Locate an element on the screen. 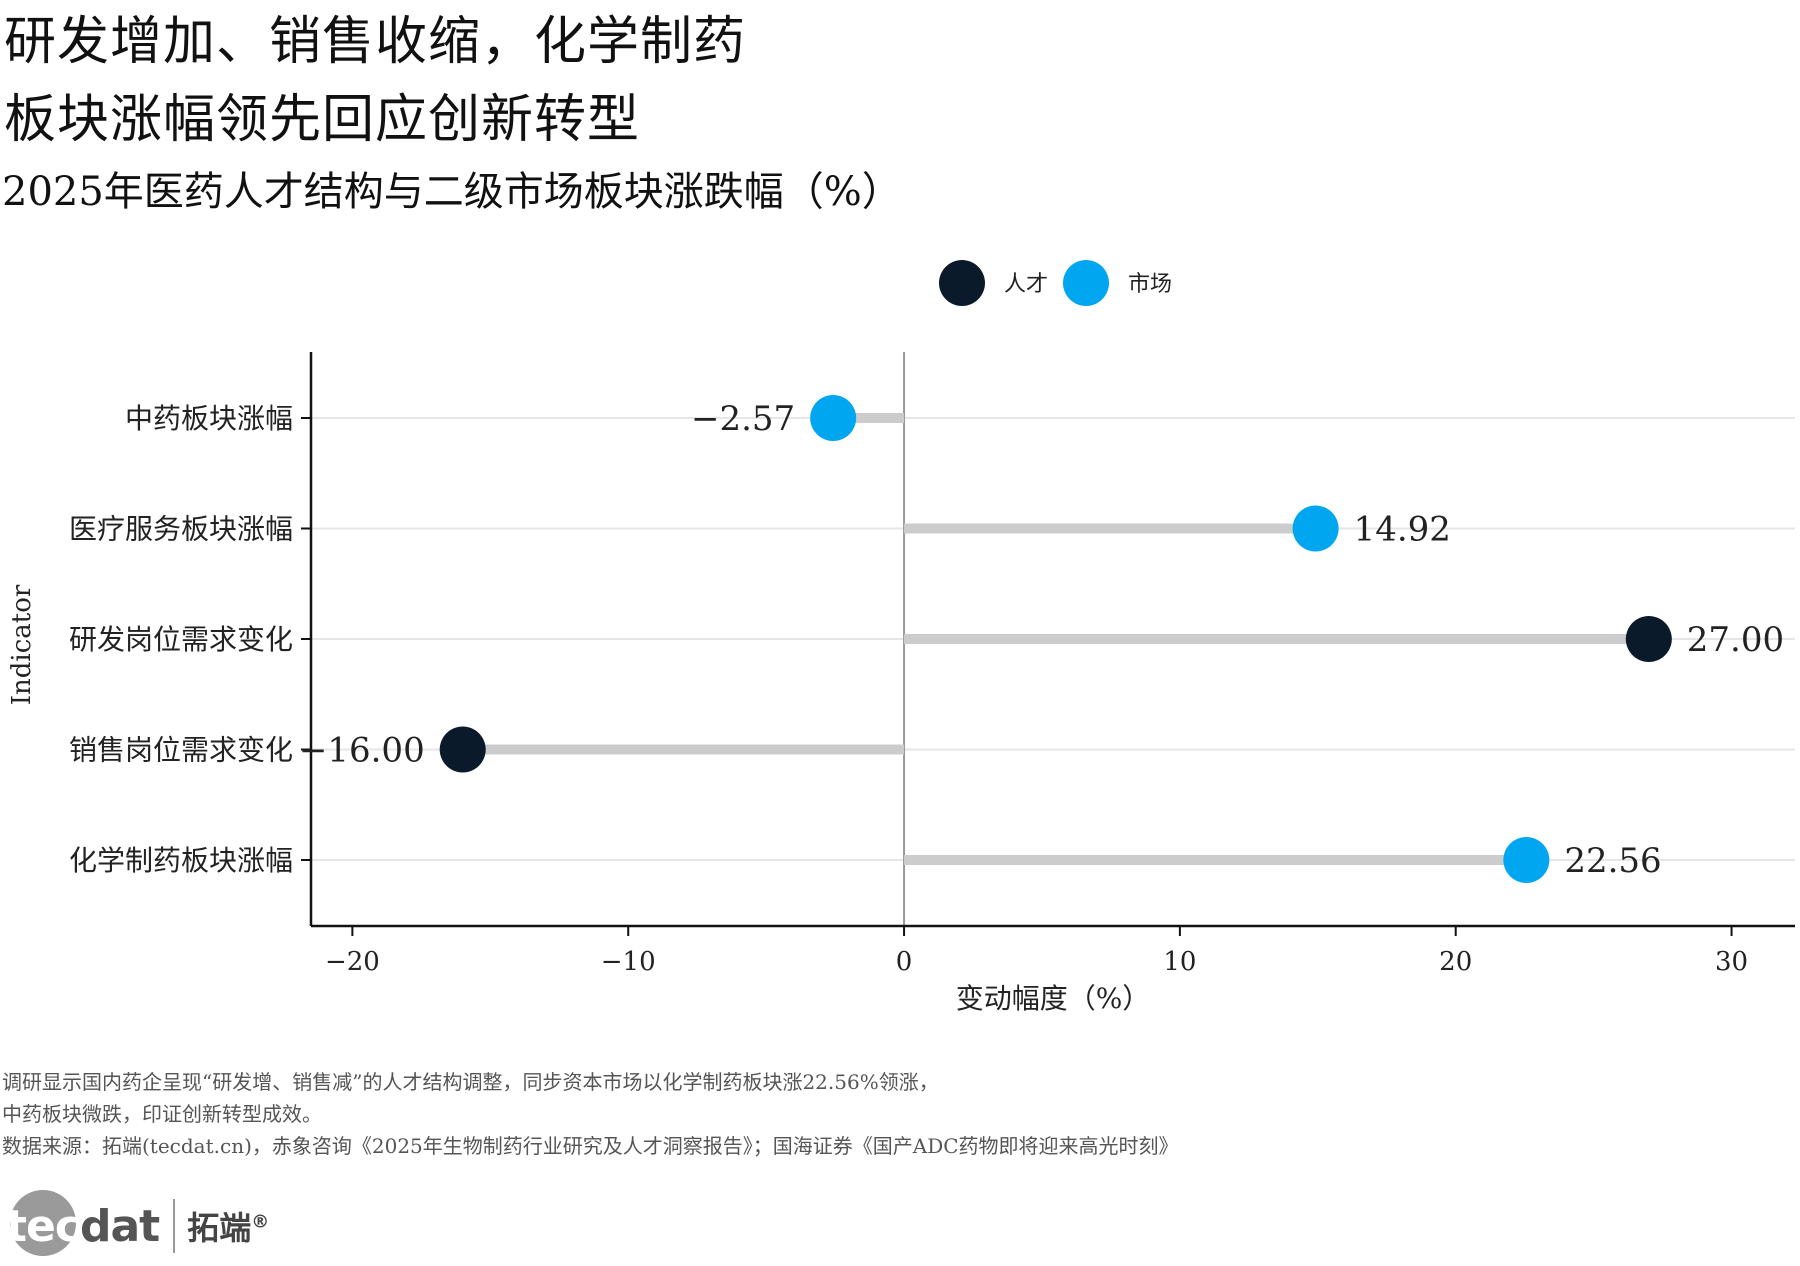 Image resolution: width=1800 pixels, height=1266 pixels. data-label: −16.00 is located at coordinates (362, 751).